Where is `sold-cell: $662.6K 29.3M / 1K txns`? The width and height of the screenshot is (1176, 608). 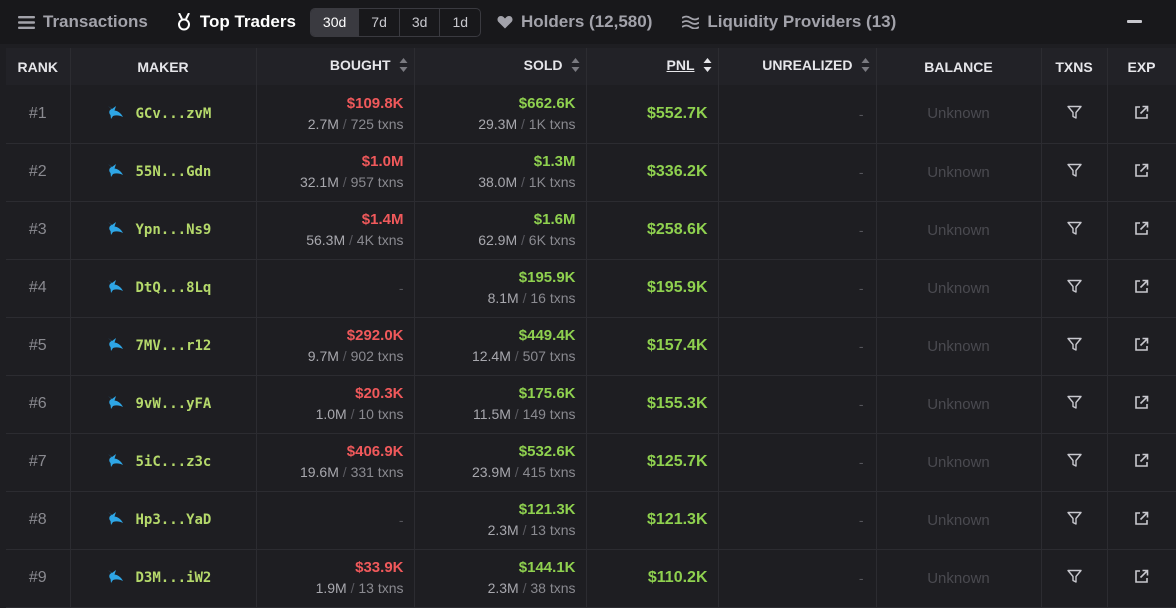 sold-cell: $662.6K 29.3M / 1K txns is located at coordinates (500, 114).